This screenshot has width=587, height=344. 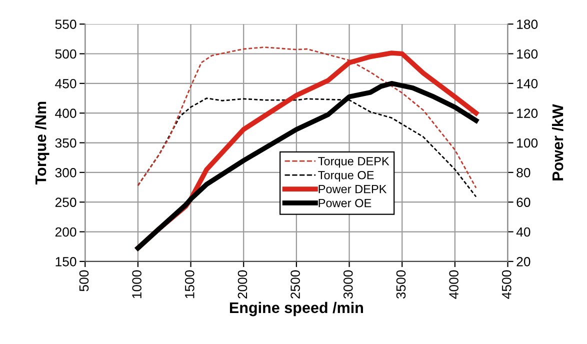 What do you see at coordinates (42, 143) in the screenshot?
I see `y-axis-title: Torque /Nm` at bounding box center [42, 143].